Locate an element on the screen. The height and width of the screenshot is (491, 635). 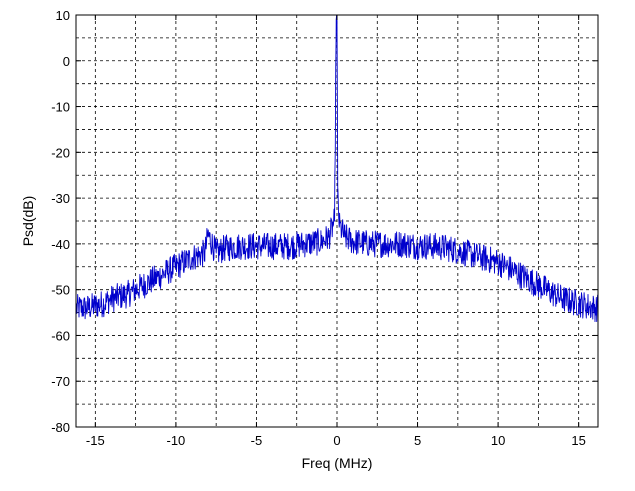
x-tick-label: -15 is located at coordinates (95, 440).